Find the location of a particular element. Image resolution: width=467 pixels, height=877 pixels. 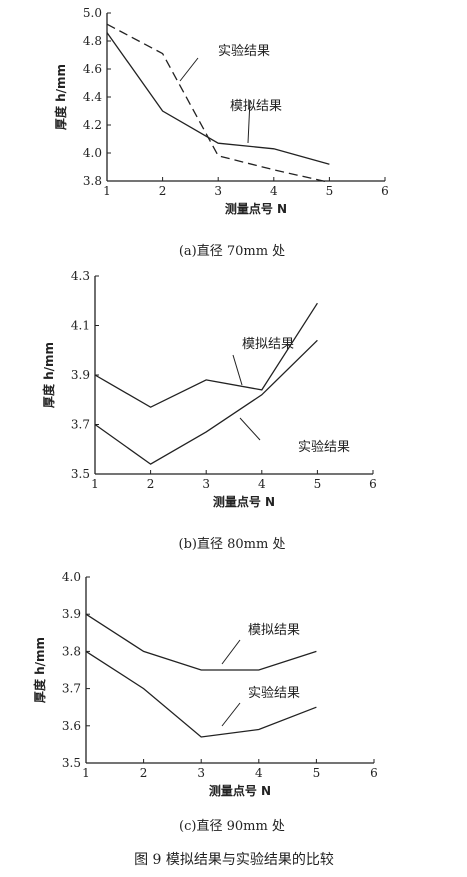

y-tick-label: 4.2 is located at coordinates (92, 125).